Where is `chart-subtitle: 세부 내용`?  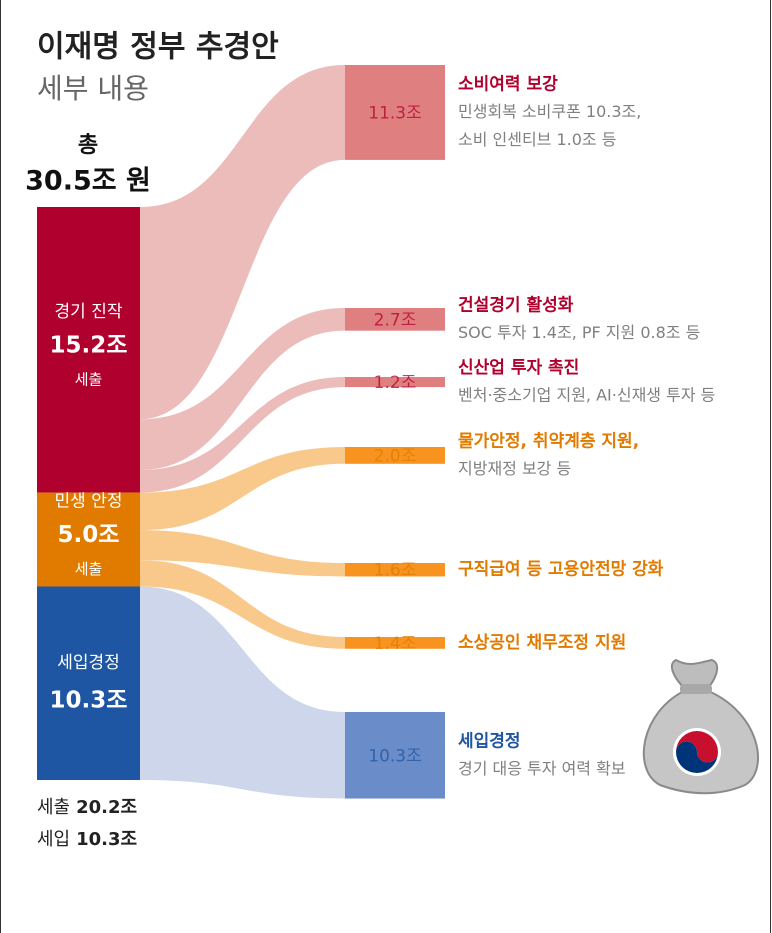 chart-subtitle: 세부 내용 is located at coordinates (93, 88).